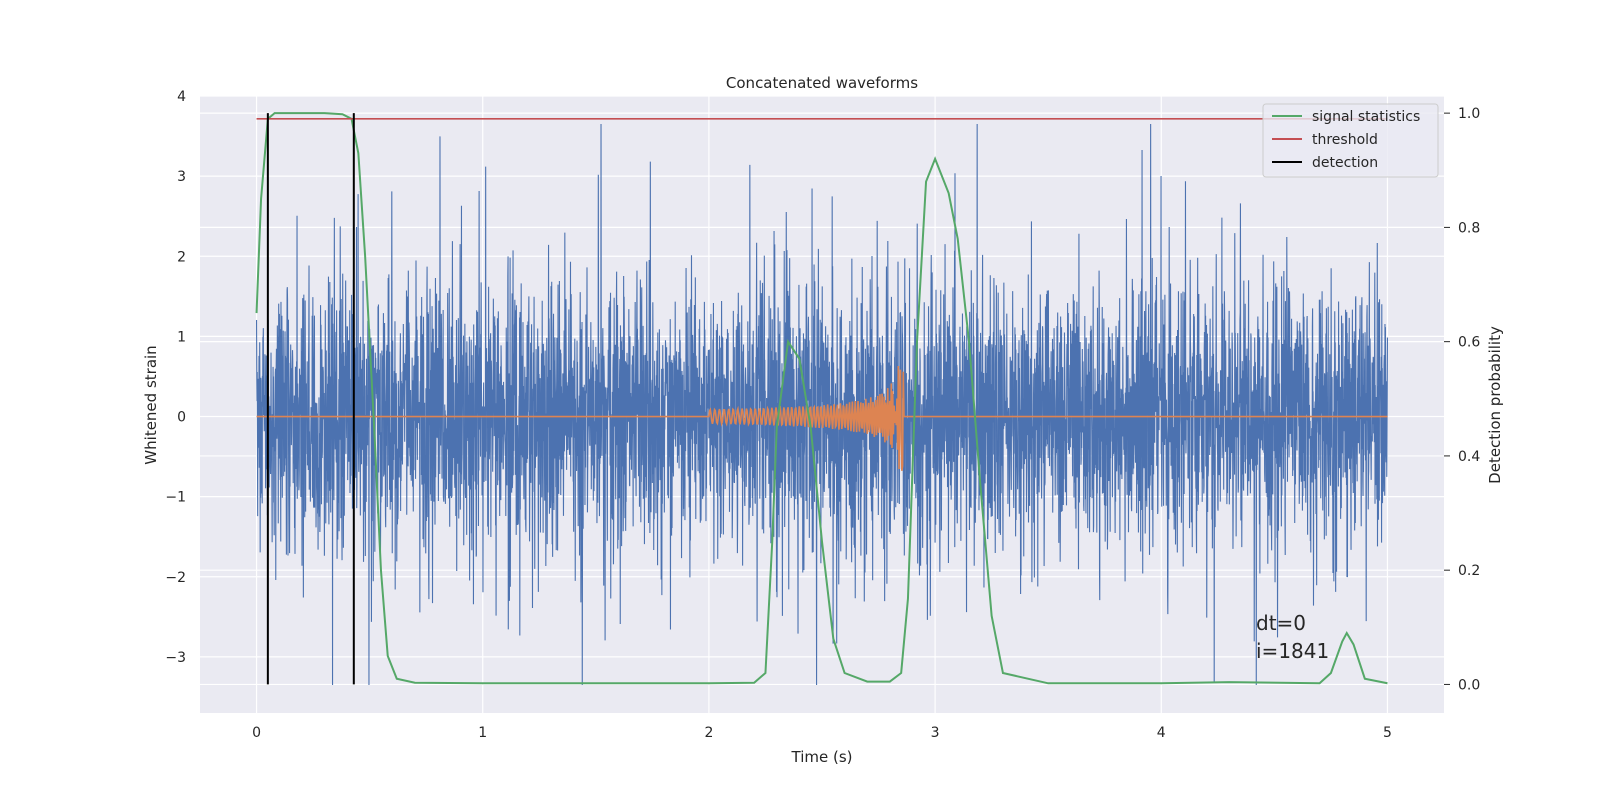 This screenshot has height=800, width=1600. What do you see at coordinates (1366, 117) in the screenshot?
I see `legend-label-signal-statistics: signal statistics` at bounding box center [1366, 117].